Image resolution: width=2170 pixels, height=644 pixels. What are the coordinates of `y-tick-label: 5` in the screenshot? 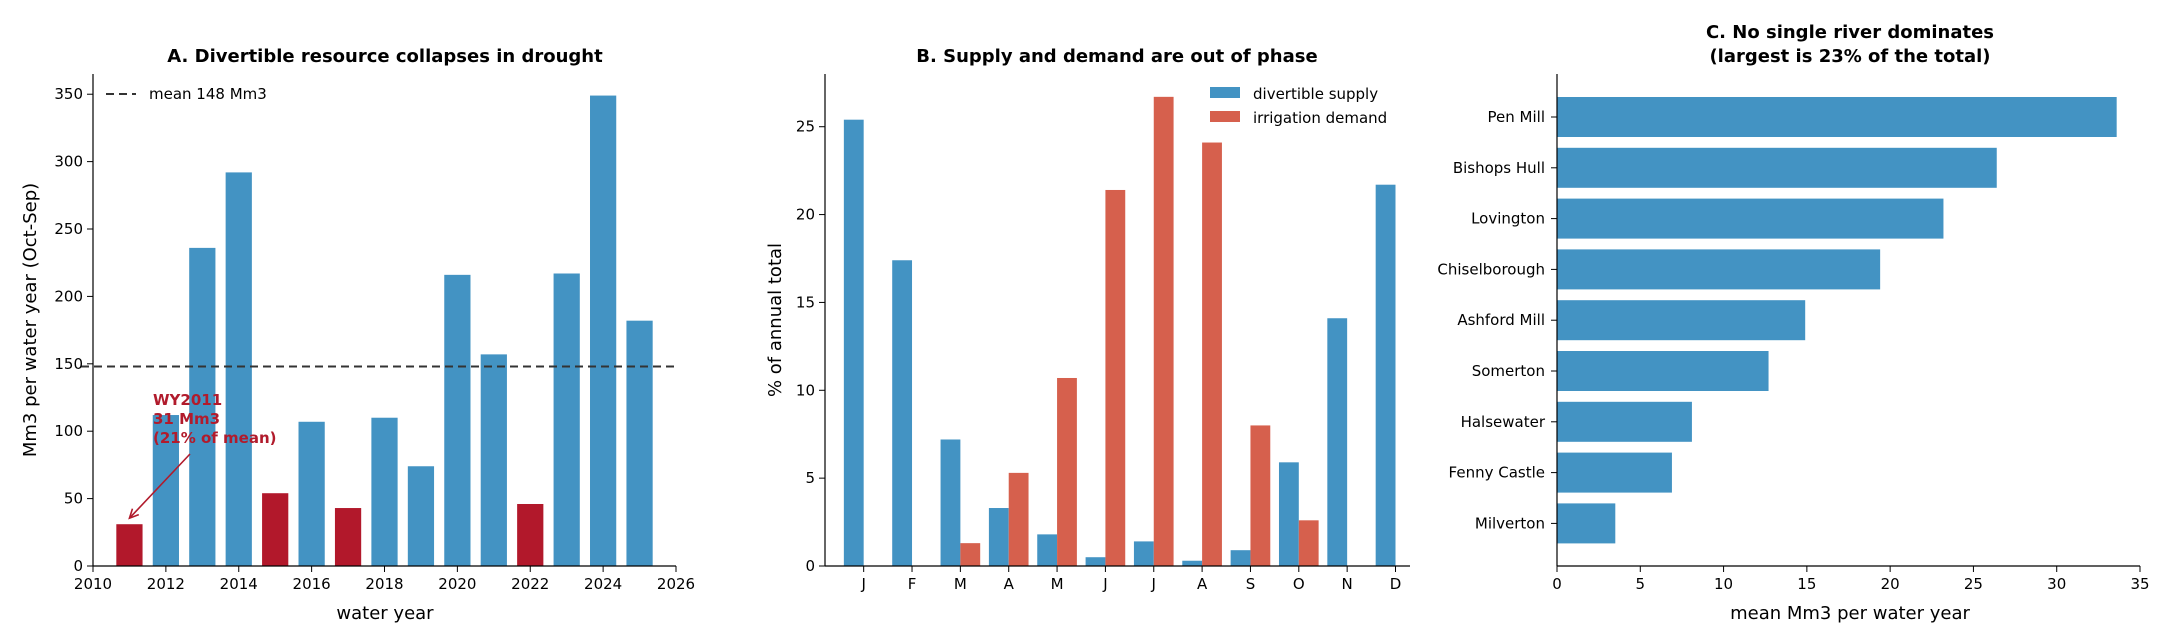 It's located at (810, 478).